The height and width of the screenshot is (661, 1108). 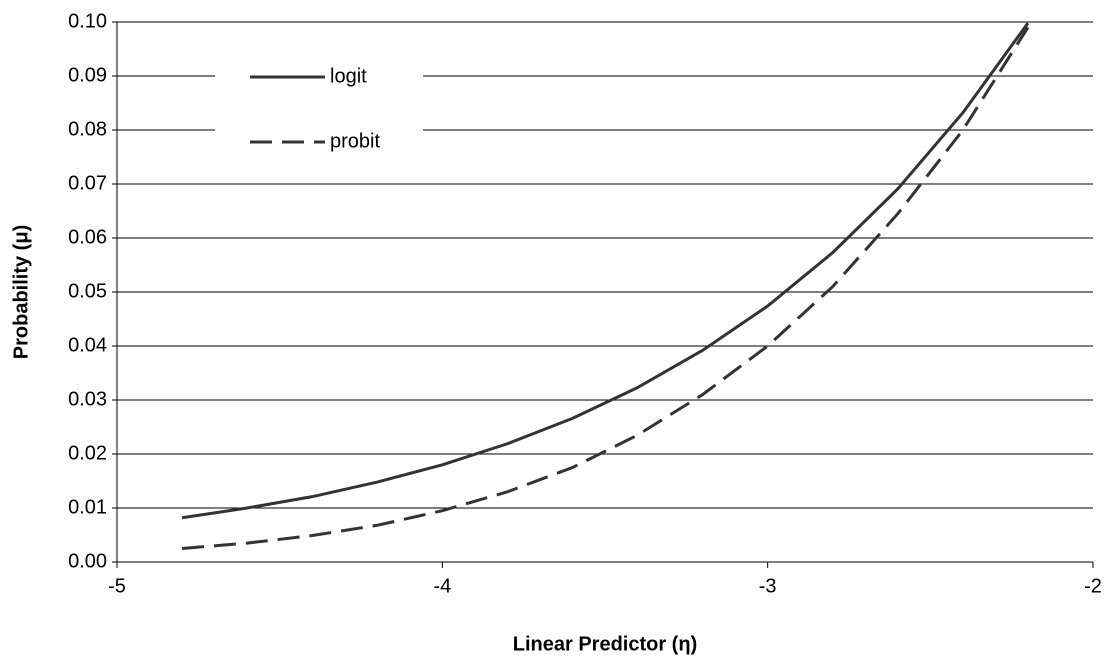 What do you see at coordinates (87, 399) in the screenshot?
I see `y-tick-label: 0.03` at bounding box center [87, 399].